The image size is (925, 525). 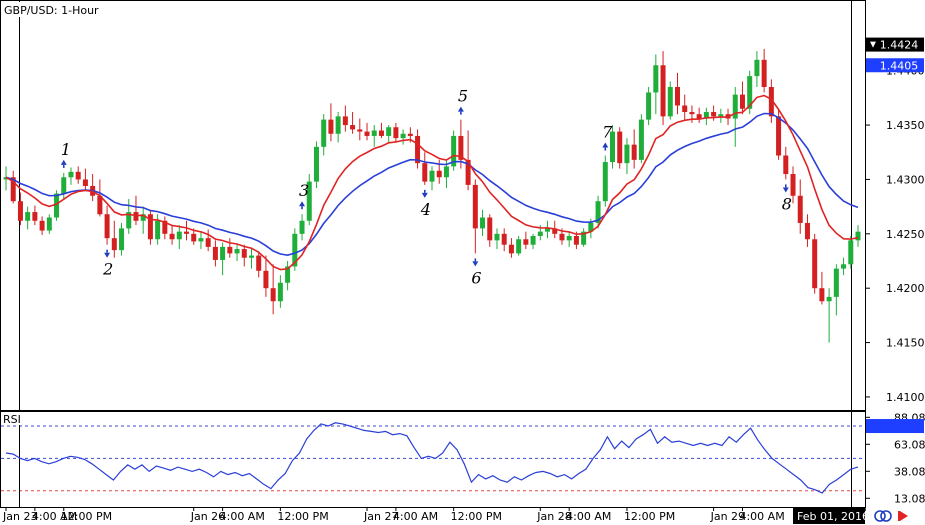 What do you see at coordinates (12, 419) in the screenshot?
I see `rsi-label: RSI` at bounding box center [12, 419].